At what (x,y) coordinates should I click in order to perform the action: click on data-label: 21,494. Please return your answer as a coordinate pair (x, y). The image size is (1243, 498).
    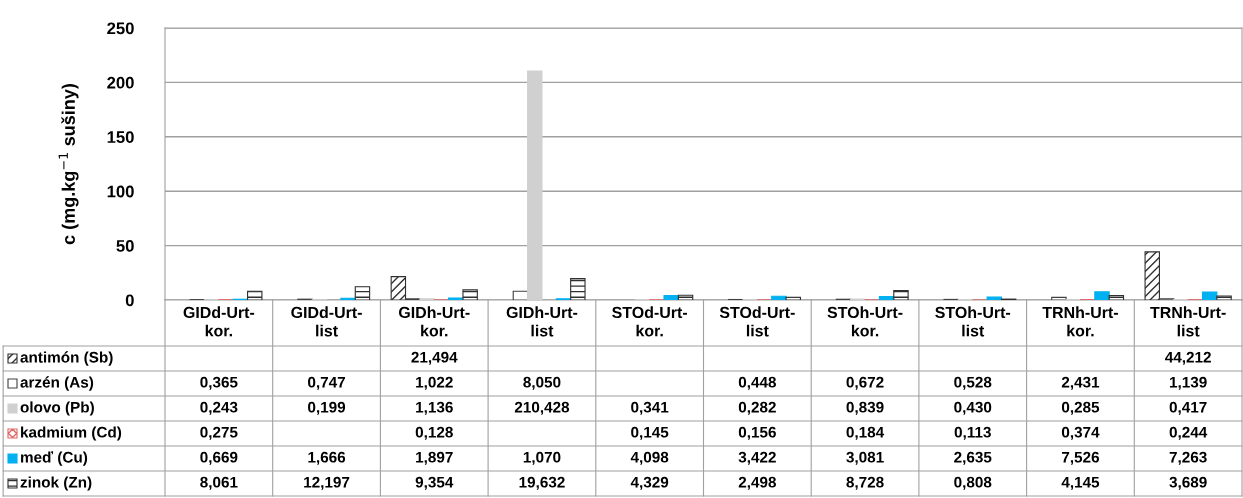
    Looking at the image, I should click on (434, 358).